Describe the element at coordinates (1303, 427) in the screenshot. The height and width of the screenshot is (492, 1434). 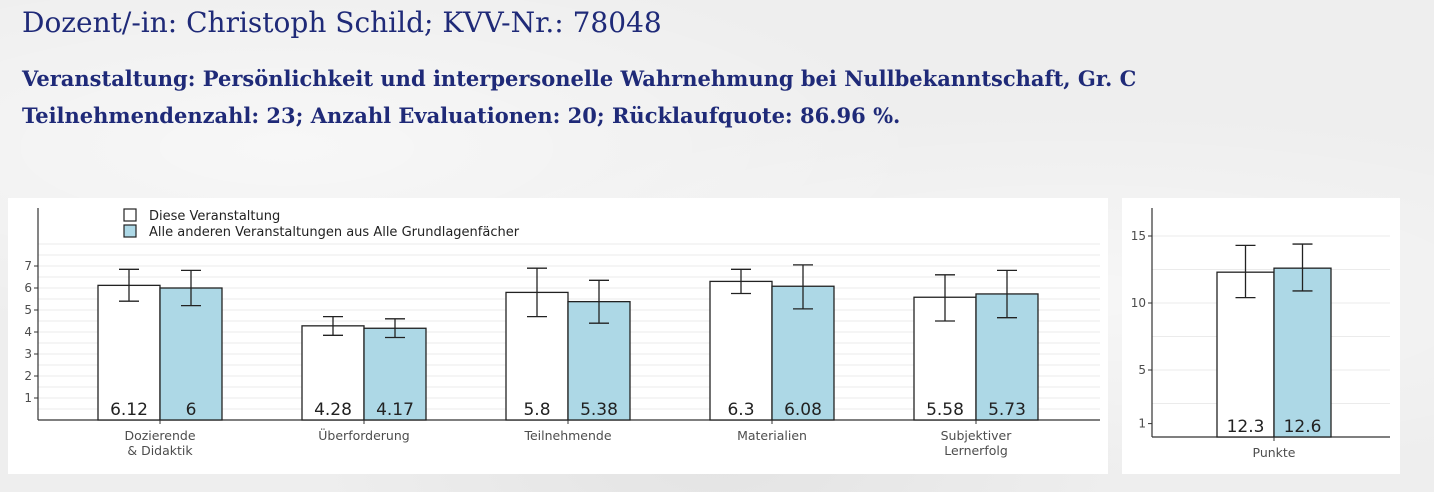
I see `bar-value-label: 12.6` at that location.